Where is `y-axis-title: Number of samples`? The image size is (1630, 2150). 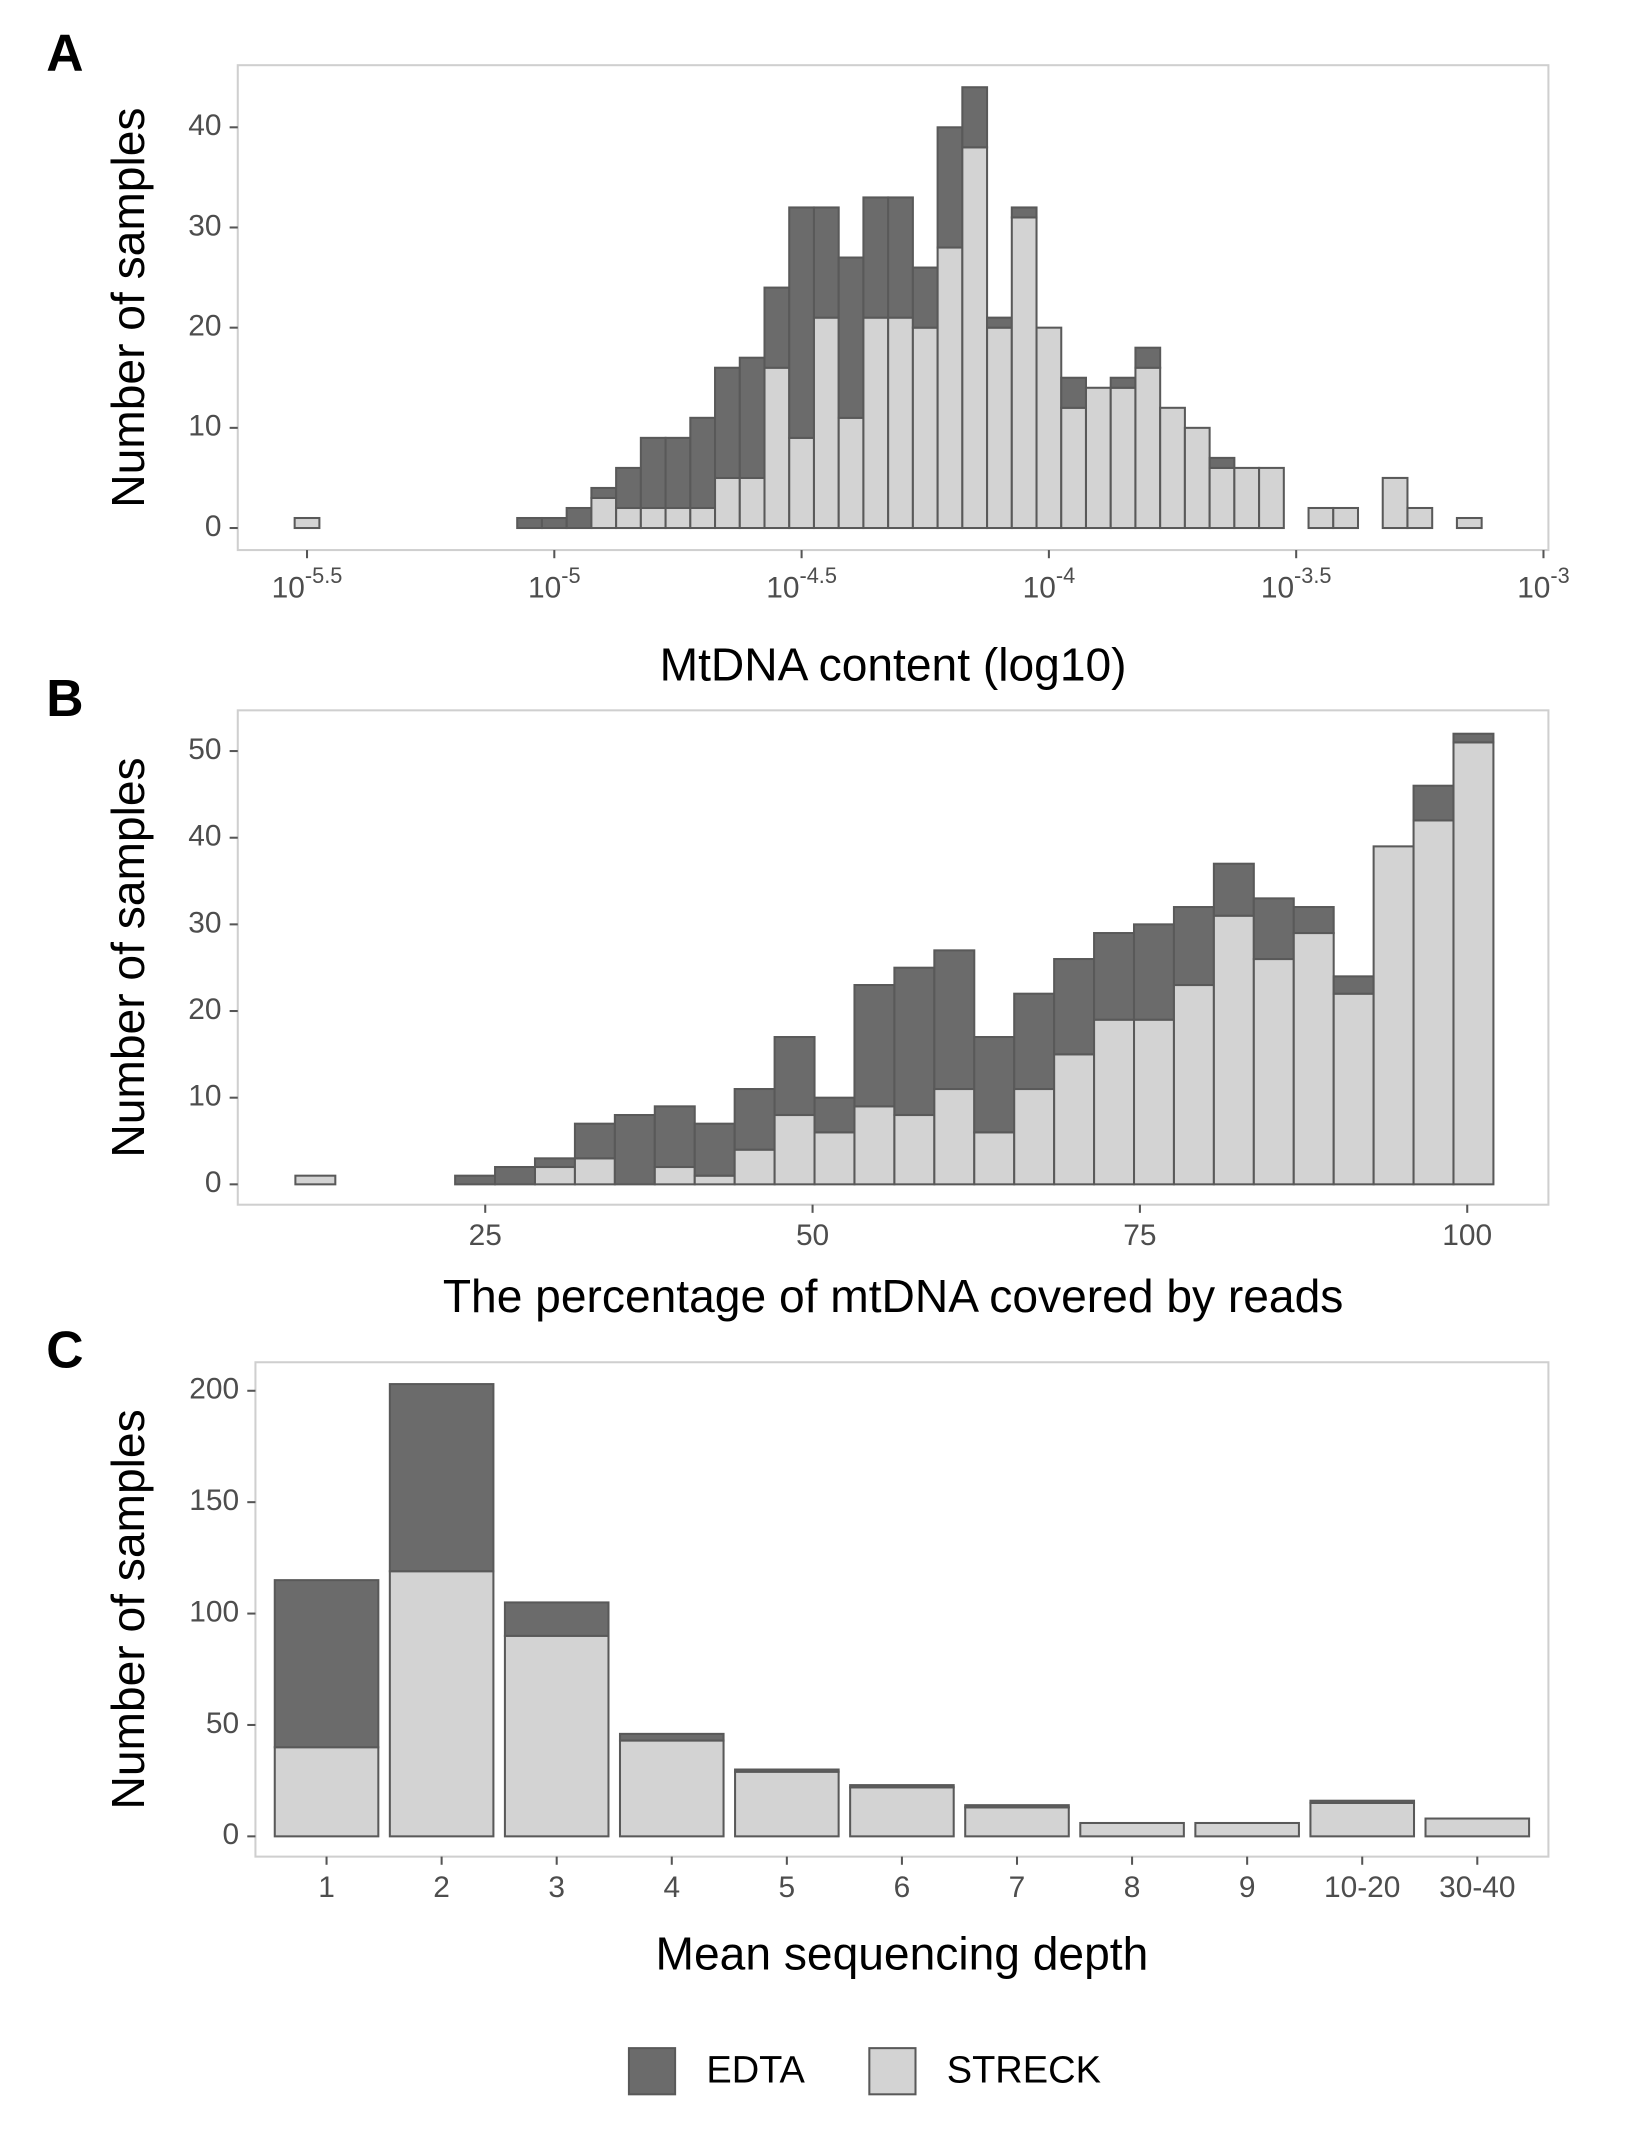 y-axis-title: Number of samples is located at coordinates (128, 1609).